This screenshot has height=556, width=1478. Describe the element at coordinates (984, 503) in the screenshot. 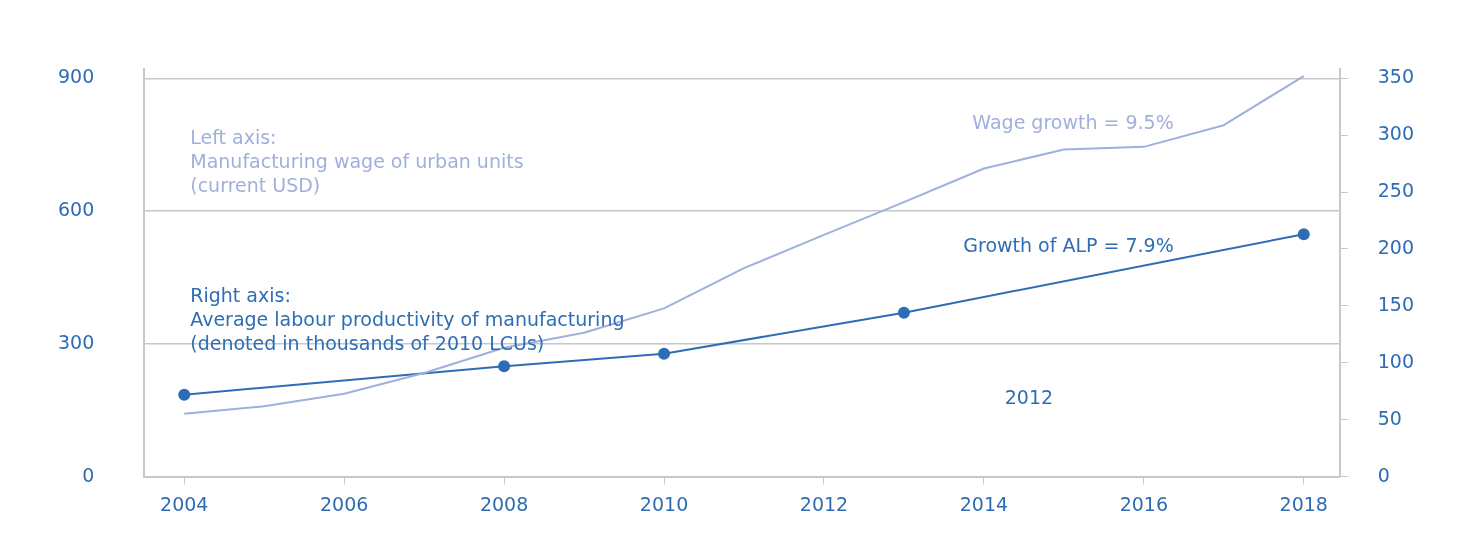

I see `x-tick-label: 2014` at that location.